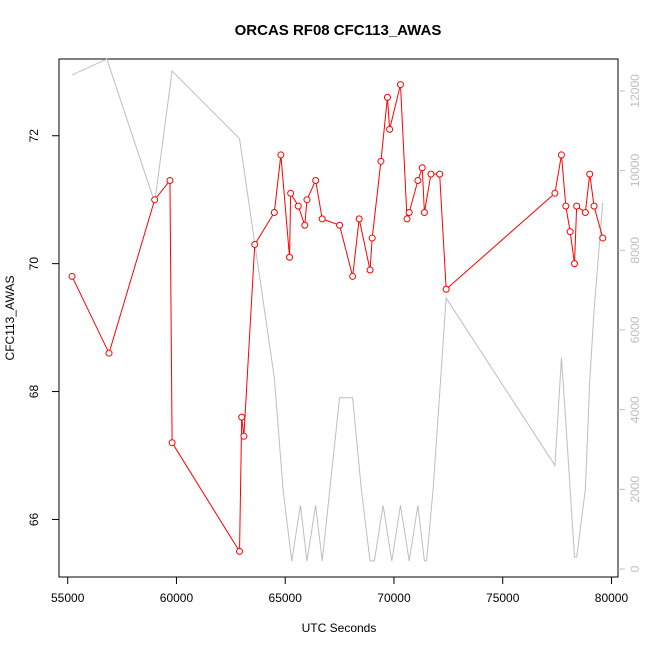 The width and height of the screenshot is (650, 650). What do you see at coordinates (177, 598) in the screenshot?
I see `x-tick-label: 60000` at bounding box center [177, 598].